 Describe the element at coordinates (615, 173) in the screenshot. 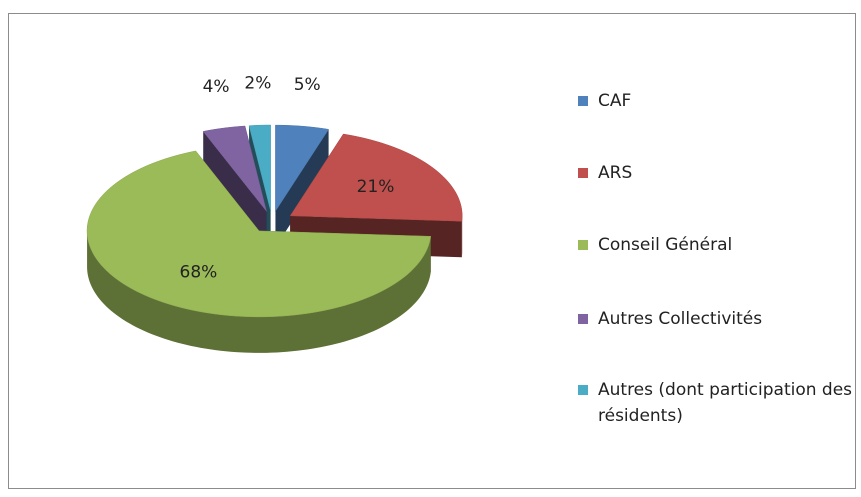

I see `legend-label: ARS` at that location.